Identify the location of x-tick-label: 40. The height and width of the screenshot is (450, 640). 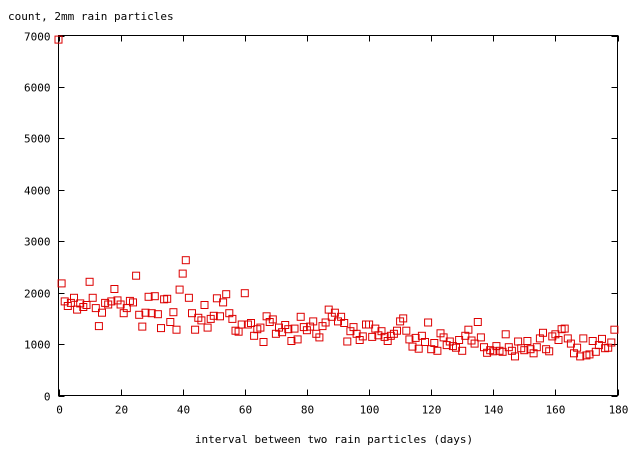
(183, 410).